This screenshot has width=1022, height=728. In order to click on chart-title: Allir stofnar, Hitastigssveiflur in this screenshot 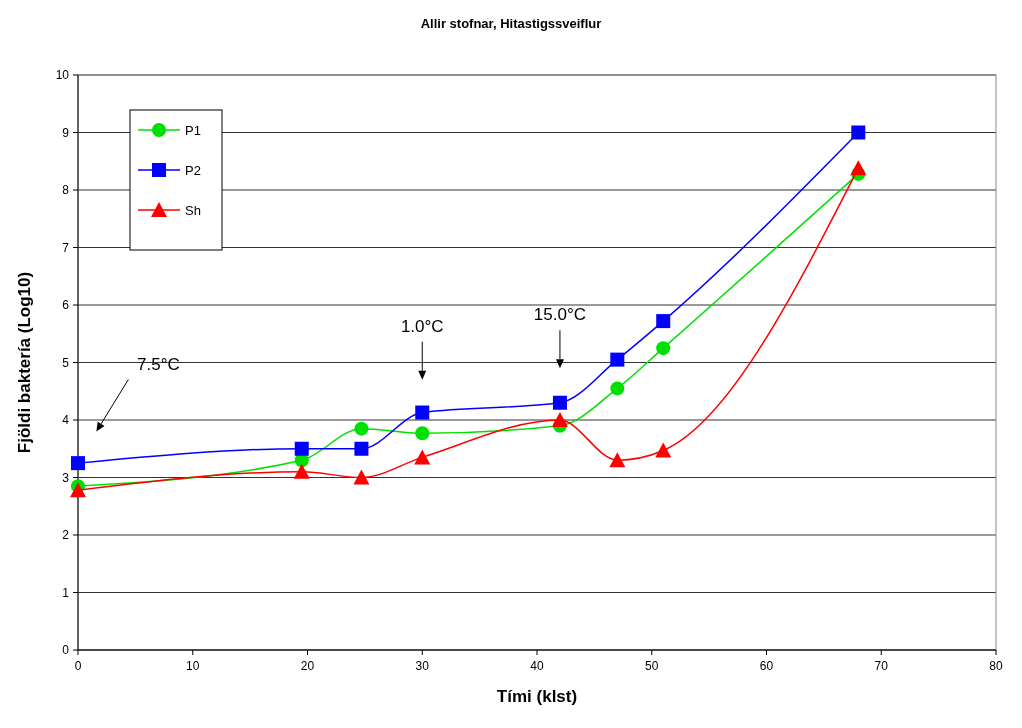, I will do `click(511, 23)`.